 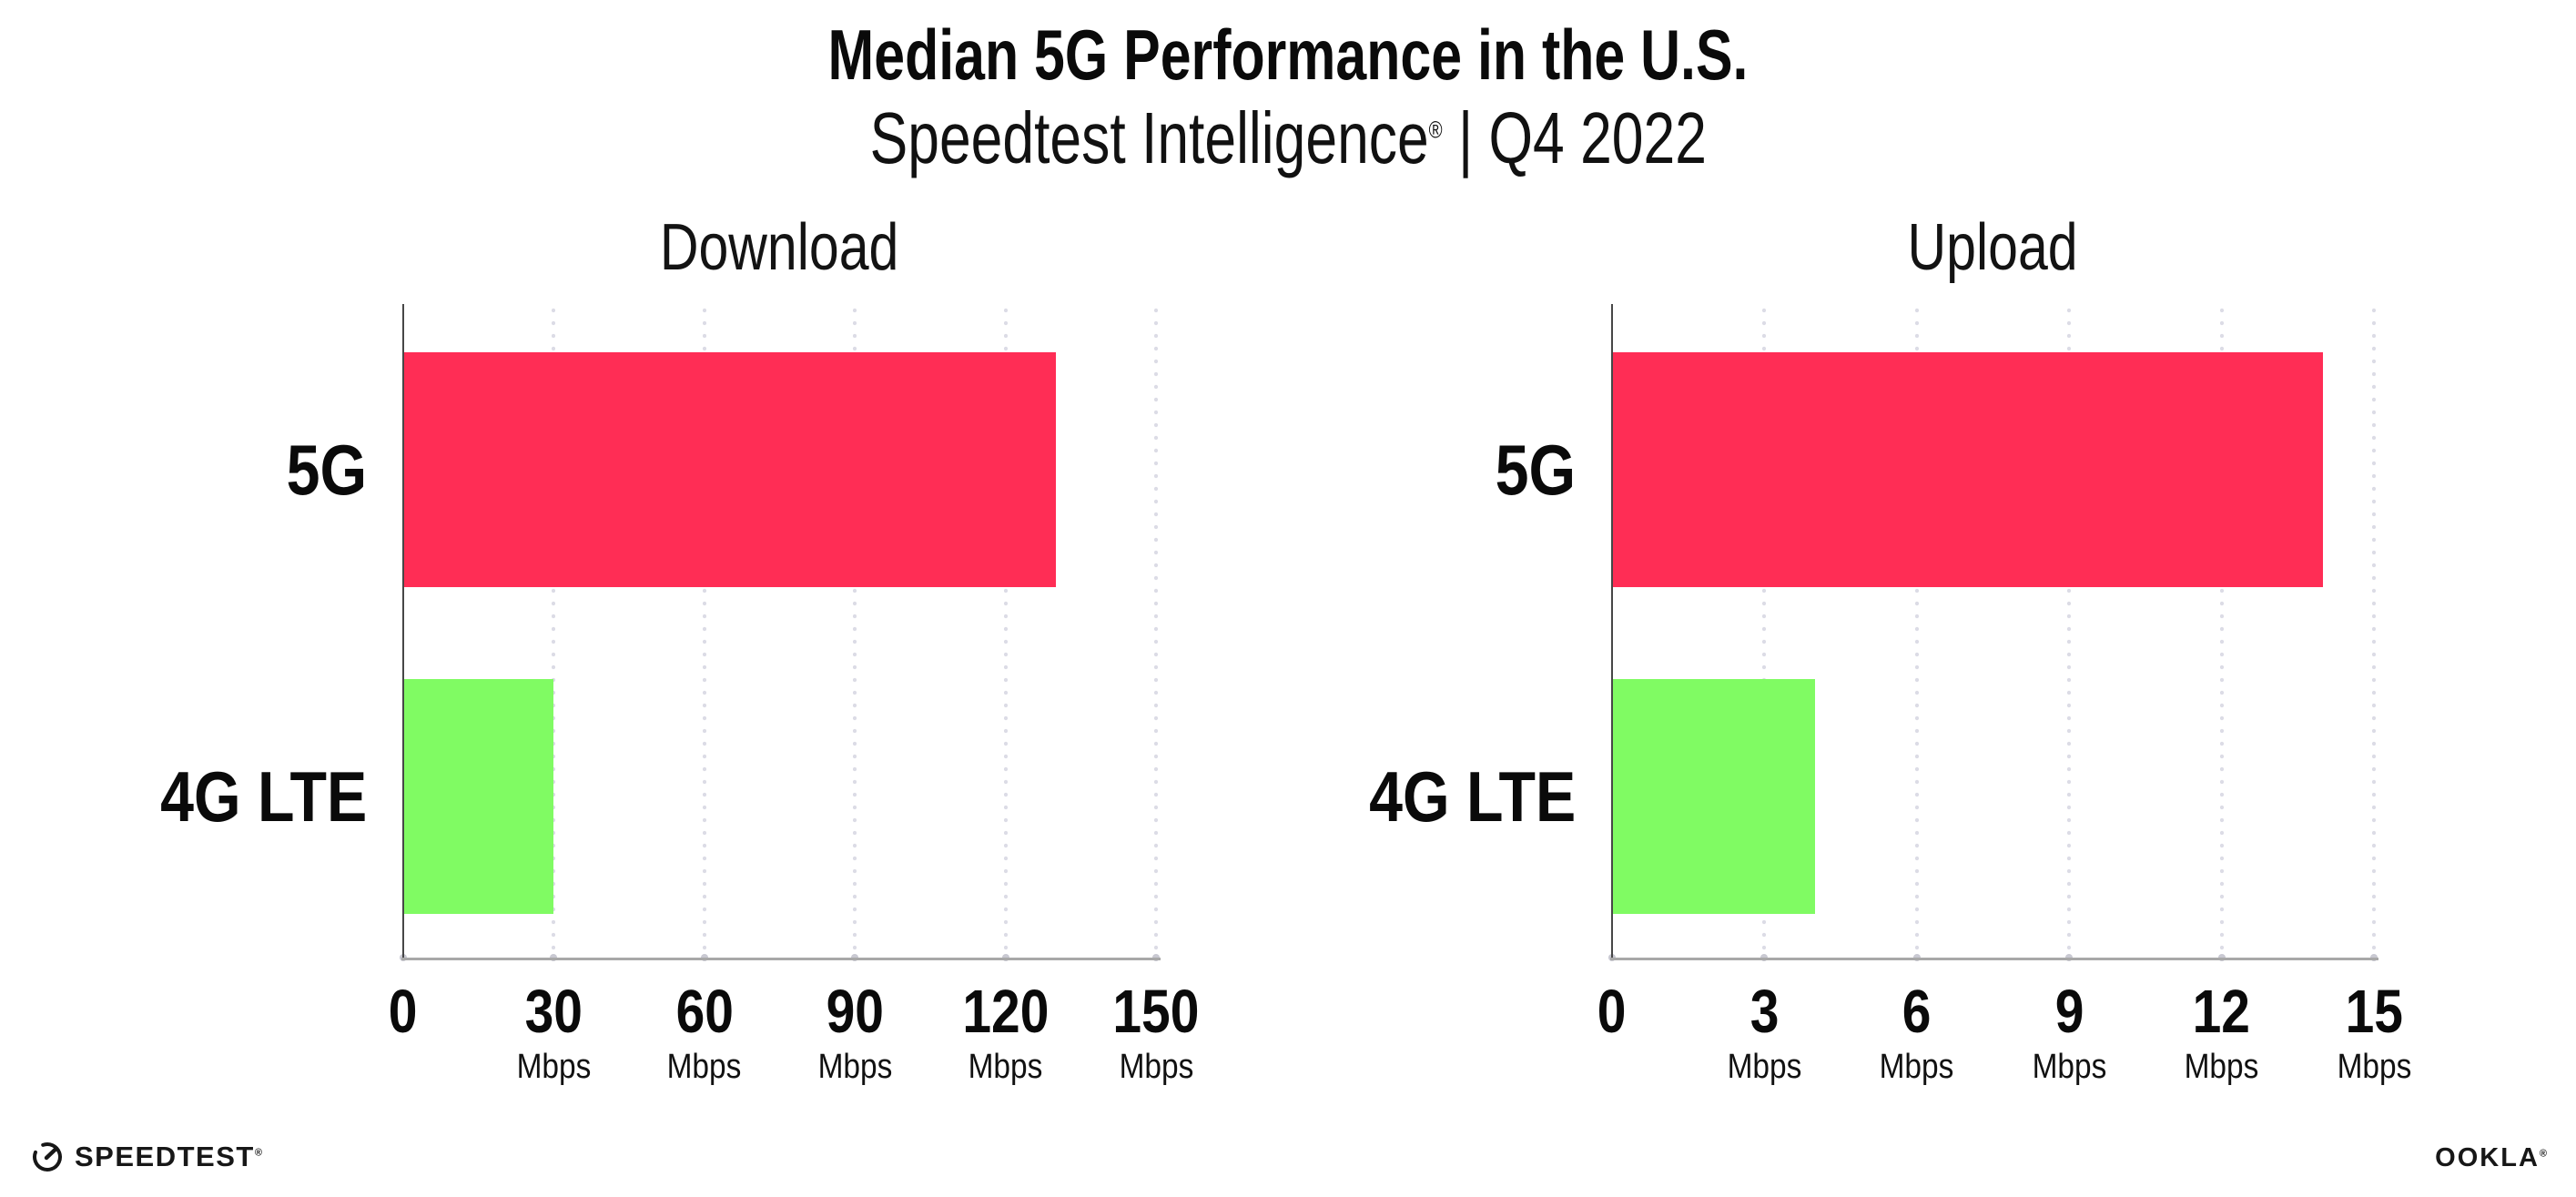 I want to click on ookla-wordmark: OOKLA, so click(x=2487, y=1157).